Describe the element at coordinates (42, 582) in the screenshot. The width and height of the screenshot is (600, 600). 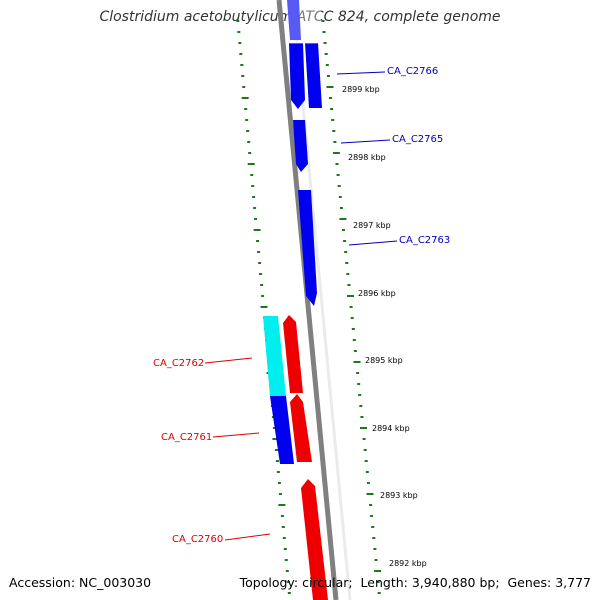
I see `accession-label: Accession:` at that location.